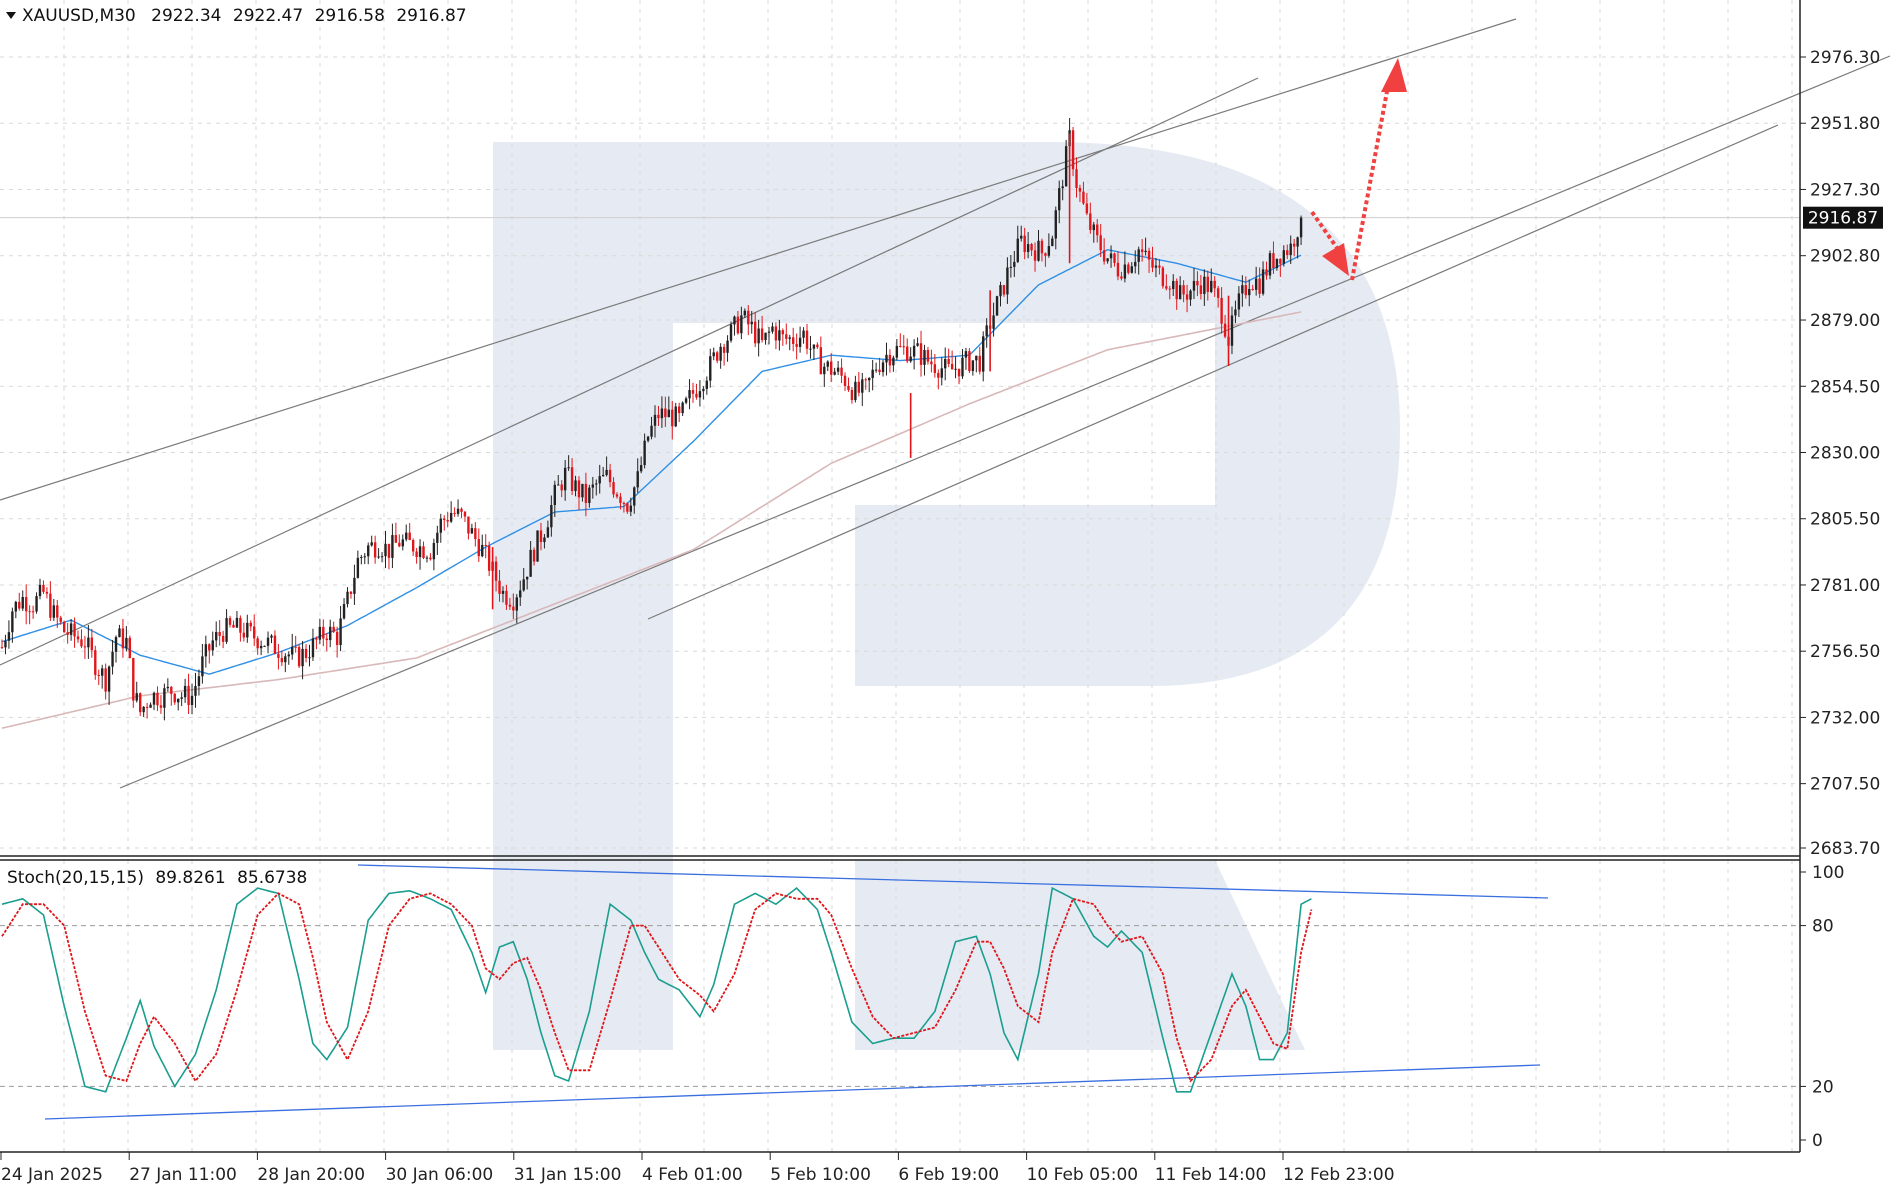  Describe the element at coordinates (656, 989) in the screenshot. I see `stochastic-main-line` at that location.